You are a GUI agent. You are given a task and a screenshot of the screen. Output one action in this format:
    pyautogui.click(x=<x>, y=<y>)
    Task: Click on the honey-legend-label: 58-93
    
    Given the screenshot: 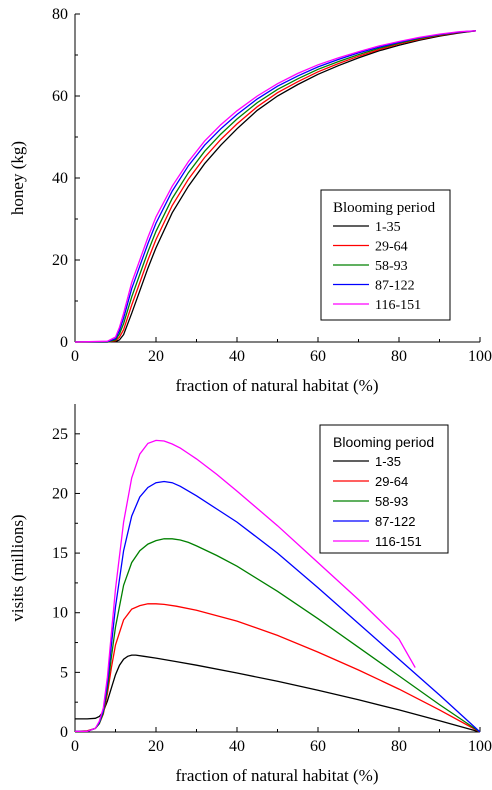 What is the action you would take?
    pyautogui.click(x=391, y=266)
    